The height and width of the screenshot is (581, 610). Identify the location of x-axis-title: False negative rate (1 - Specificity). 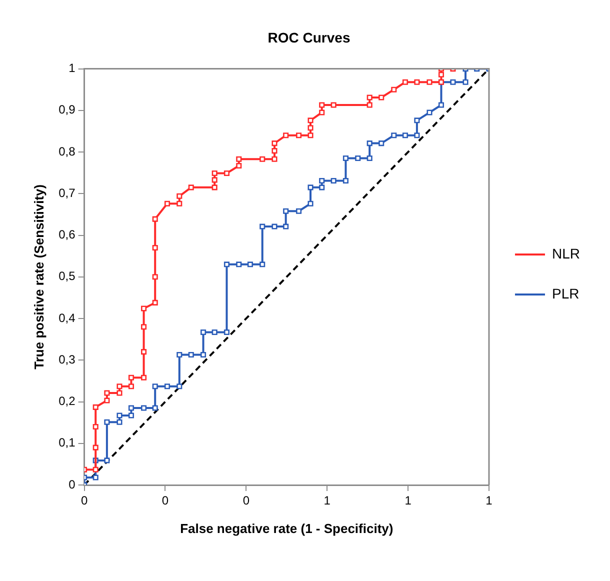
(287, 528).